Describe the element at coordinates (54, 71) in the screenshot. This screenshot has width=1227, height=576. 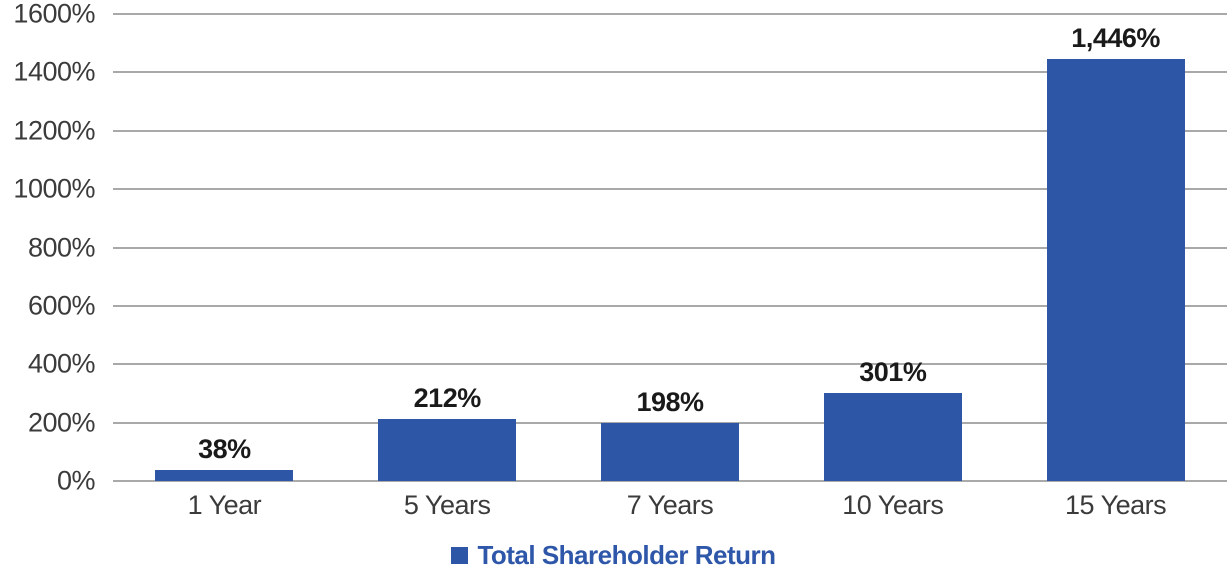
I see `y-tick-label: 1400%` at that location.